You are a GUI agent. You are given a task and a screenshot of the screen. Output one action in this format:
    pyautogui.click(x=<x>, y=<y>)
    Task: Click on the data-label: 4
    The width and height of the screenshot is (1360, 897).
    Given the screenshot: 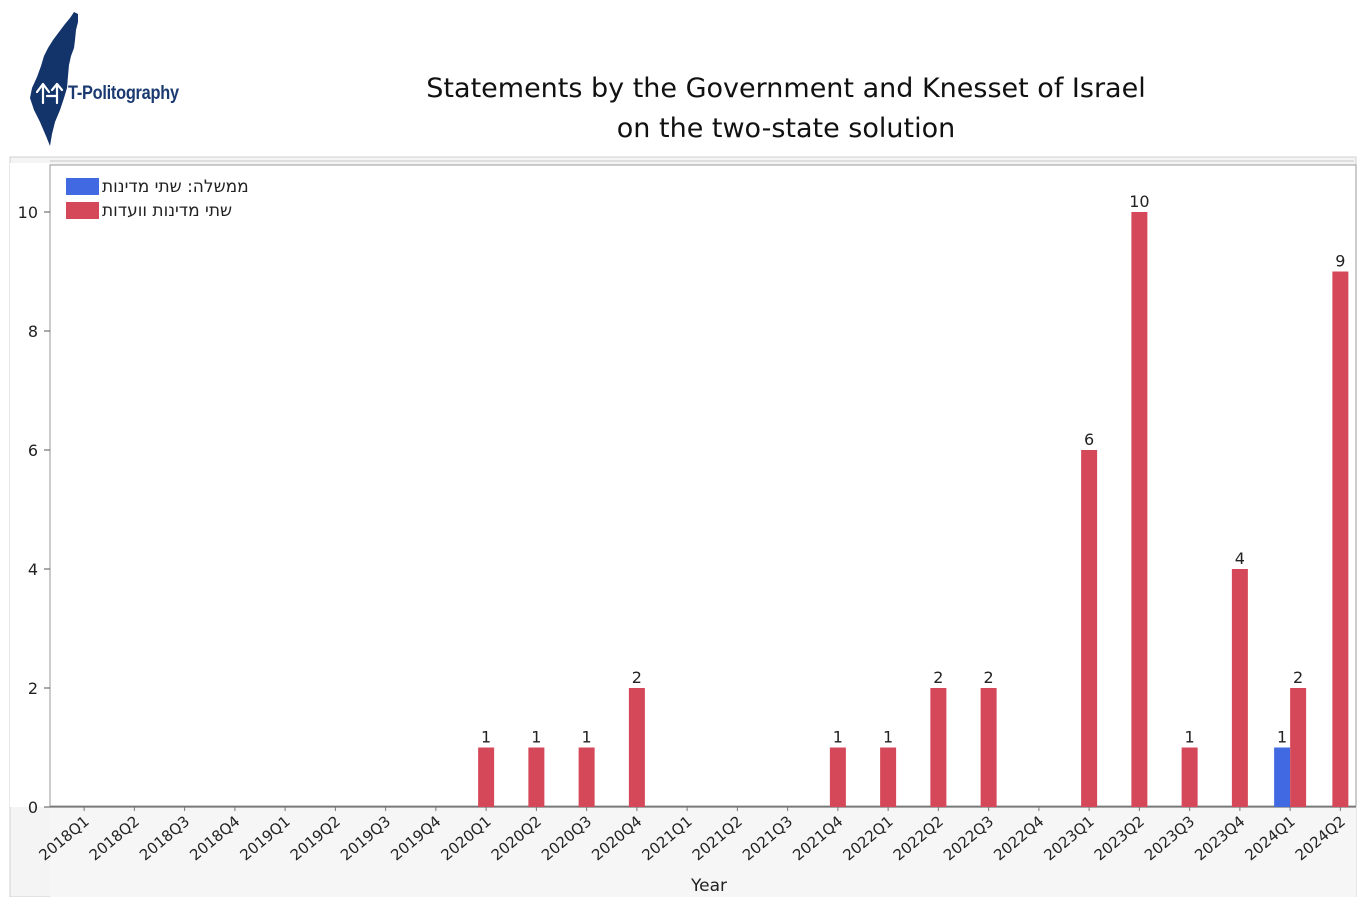 What is the action you would take?
    pyautogui.click(x=1240, y=558)
    